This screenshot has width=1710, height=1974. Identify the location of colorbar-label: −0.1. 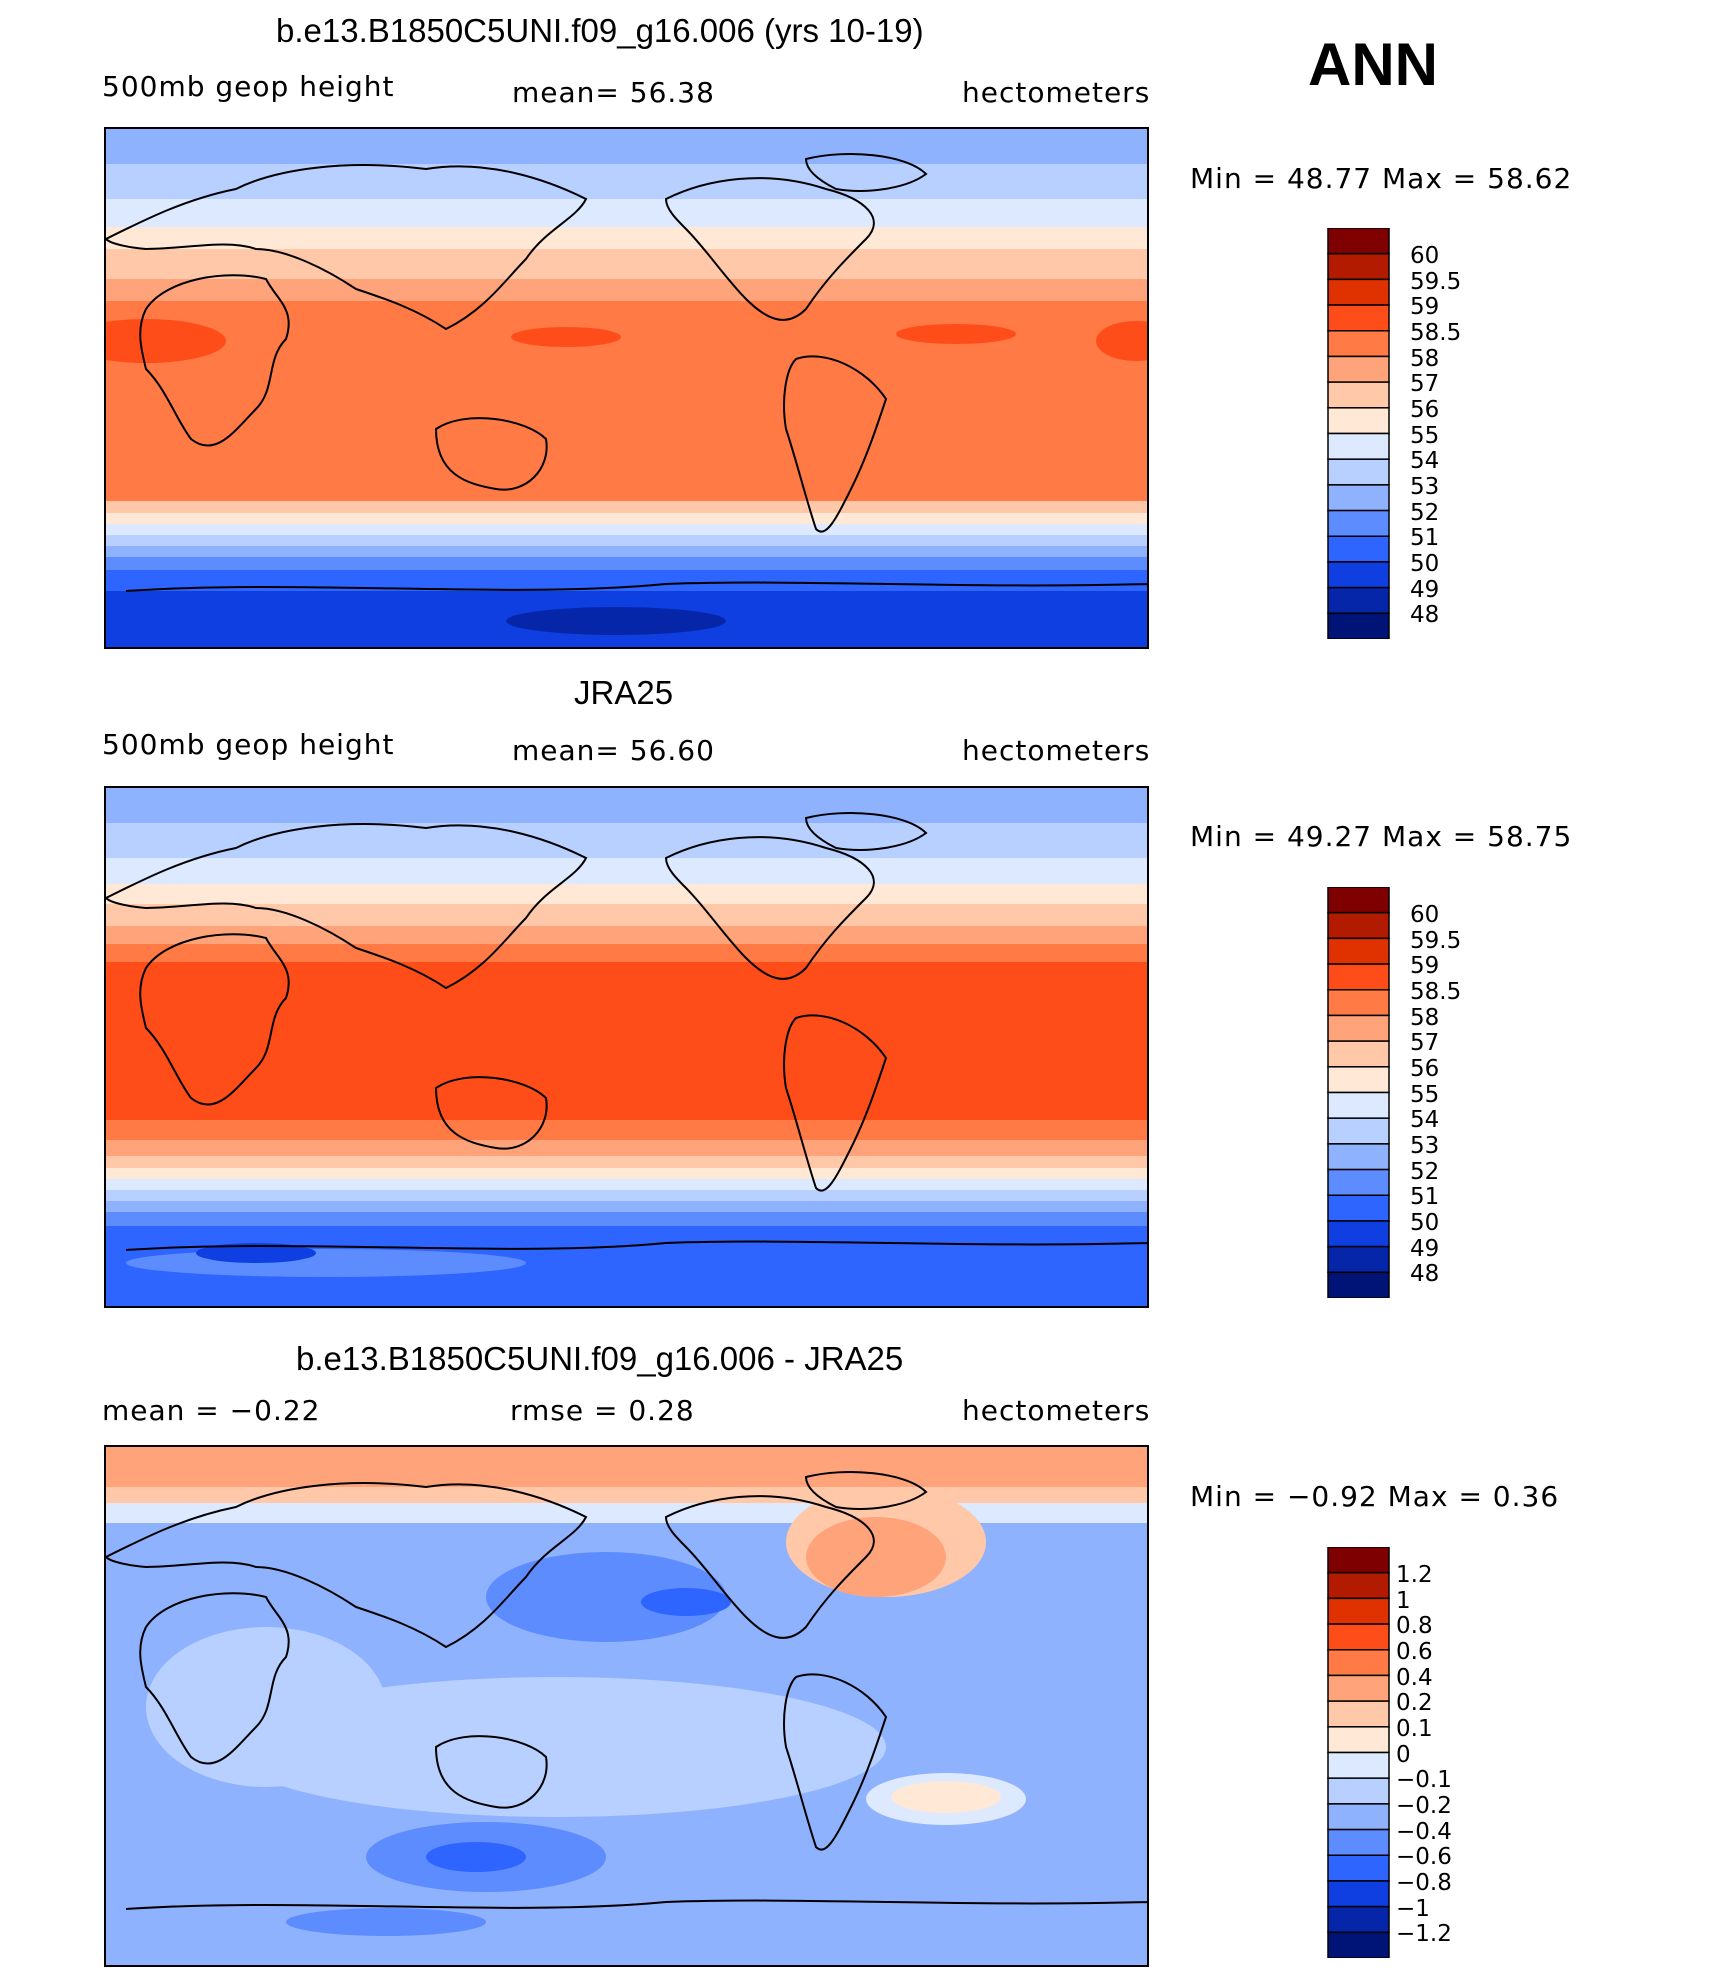
(1424, 1780).